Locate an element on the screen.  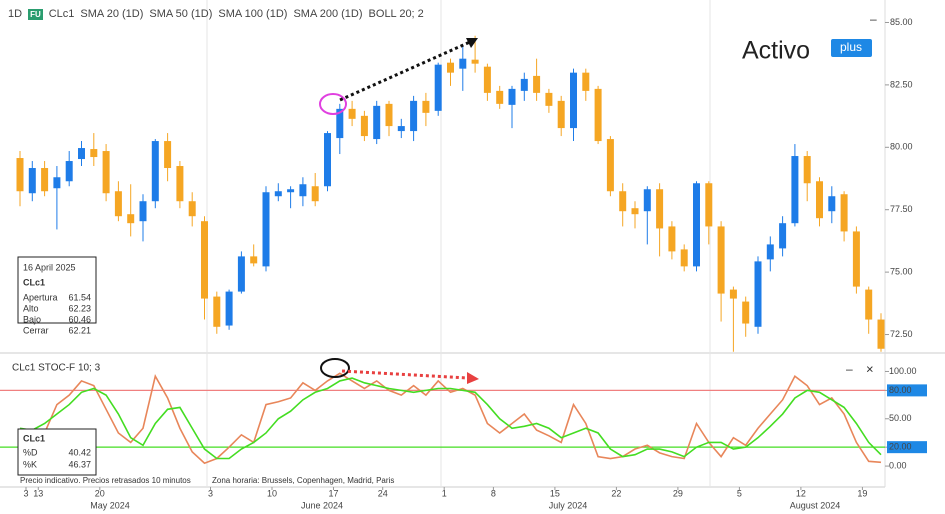
logo-badge is located at coordinates (851, 48).